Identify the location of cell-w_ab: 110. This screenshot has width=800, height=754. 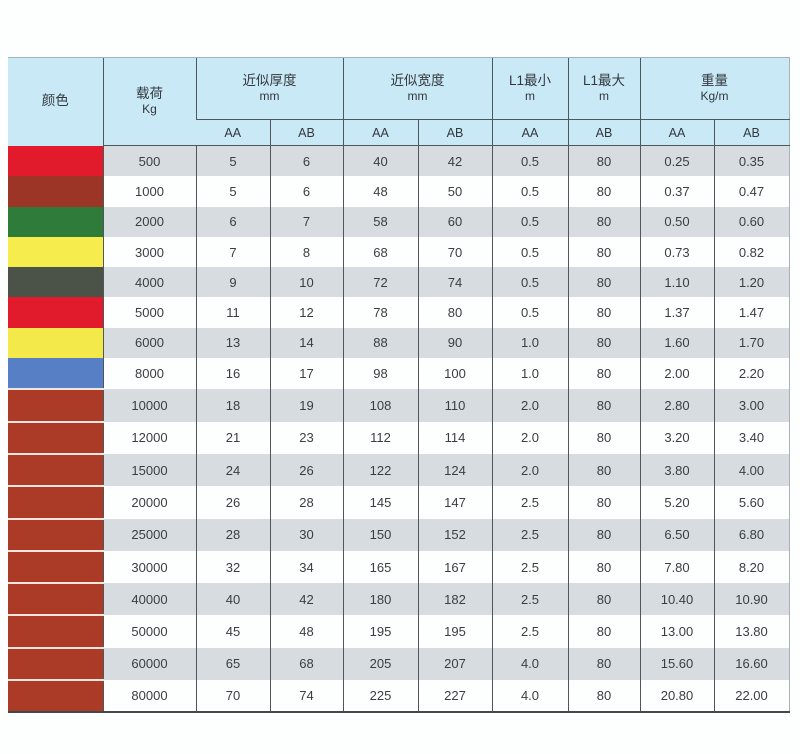
(454, 405).